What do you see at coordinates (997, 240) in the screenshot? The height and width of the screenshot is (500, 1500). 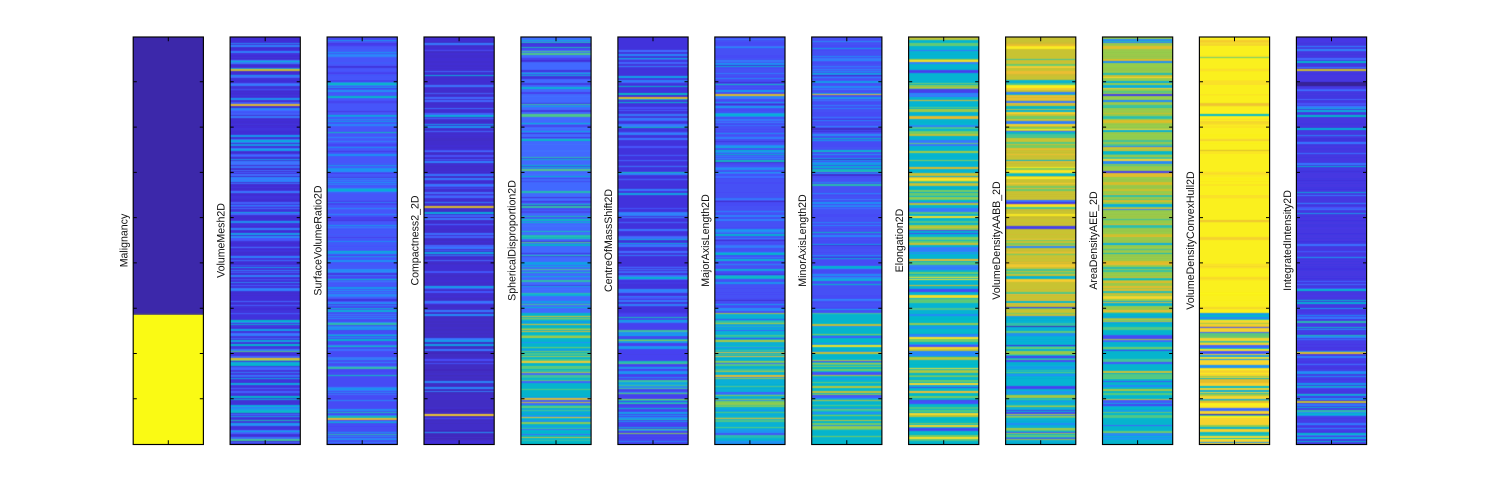 I see `svg-text: VolumeDensityAABB_2D` at bounding box center [997, 240].